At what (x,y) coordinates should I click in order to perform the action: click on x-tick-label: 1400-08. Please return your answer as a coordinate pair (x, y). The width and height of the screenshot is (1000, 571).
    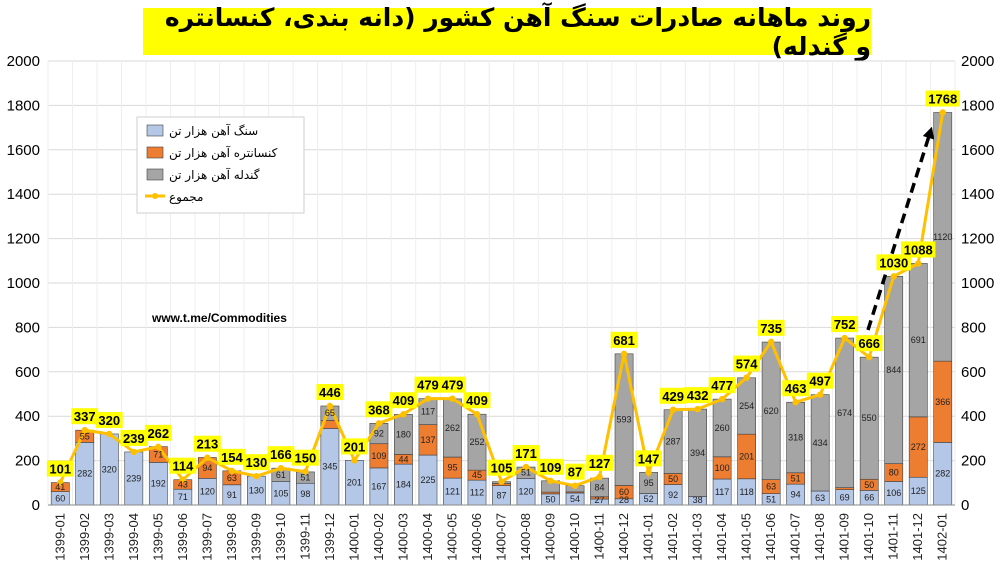
    Looking at the image, I should click on (525, 537).